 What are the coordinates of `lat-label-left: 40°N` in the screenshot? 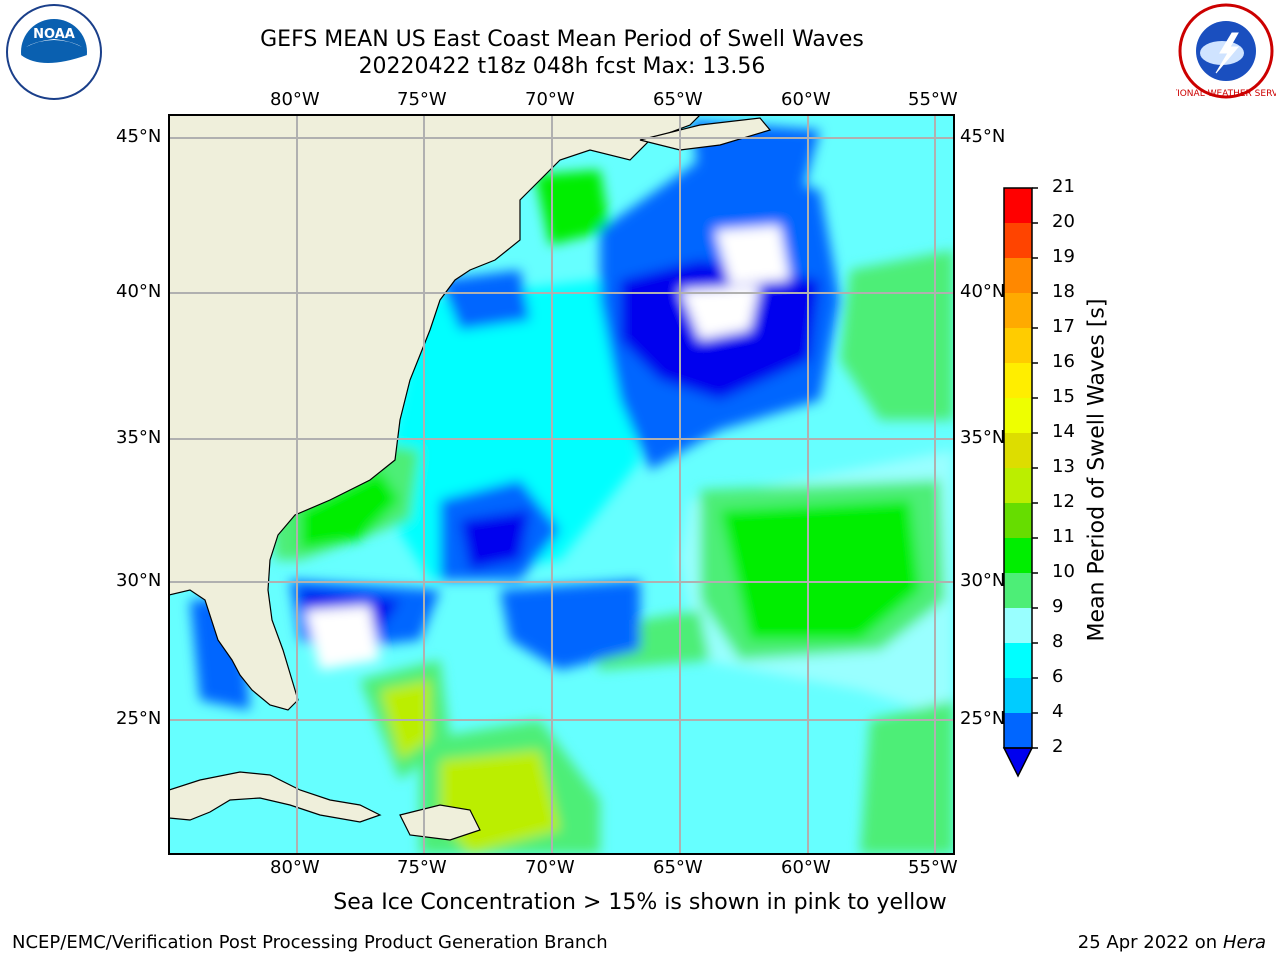 It's located at (139, 291).